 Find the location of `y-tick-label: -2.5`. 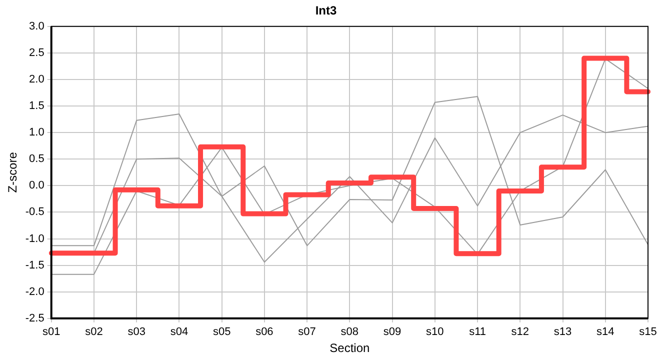

y-tick-label: -2.5 is located at coordinates (34, 318).